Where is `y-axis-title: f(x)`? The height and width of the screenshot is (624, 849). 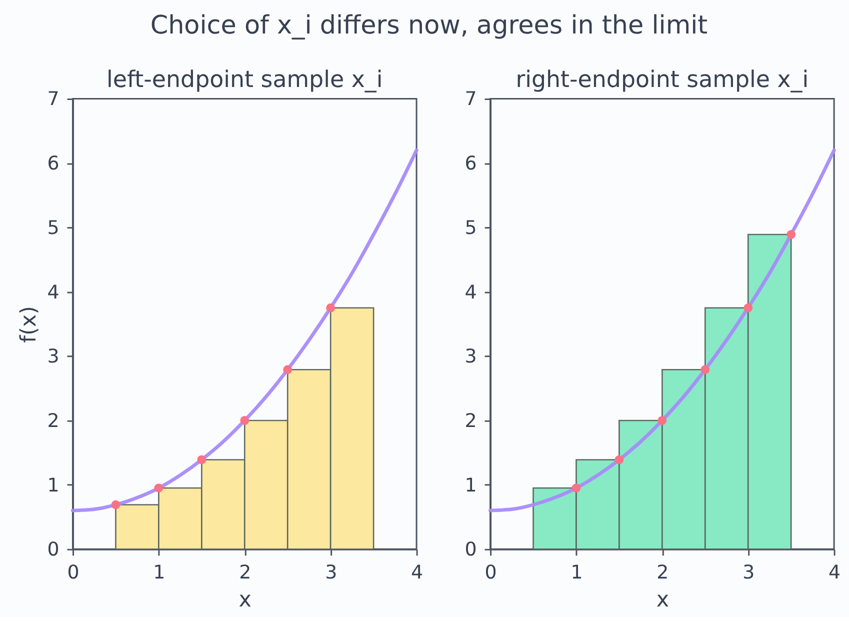 y-axis-title: f(x) is located at coordinates (29, 324).